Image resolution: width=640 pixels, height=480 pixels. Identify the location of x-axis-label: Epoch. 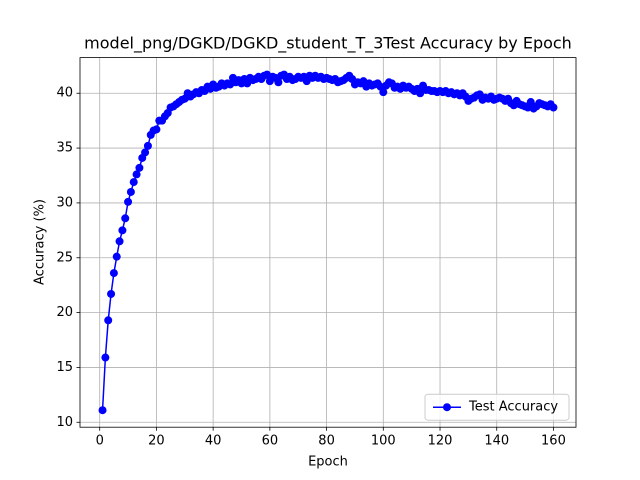
(328, 462).